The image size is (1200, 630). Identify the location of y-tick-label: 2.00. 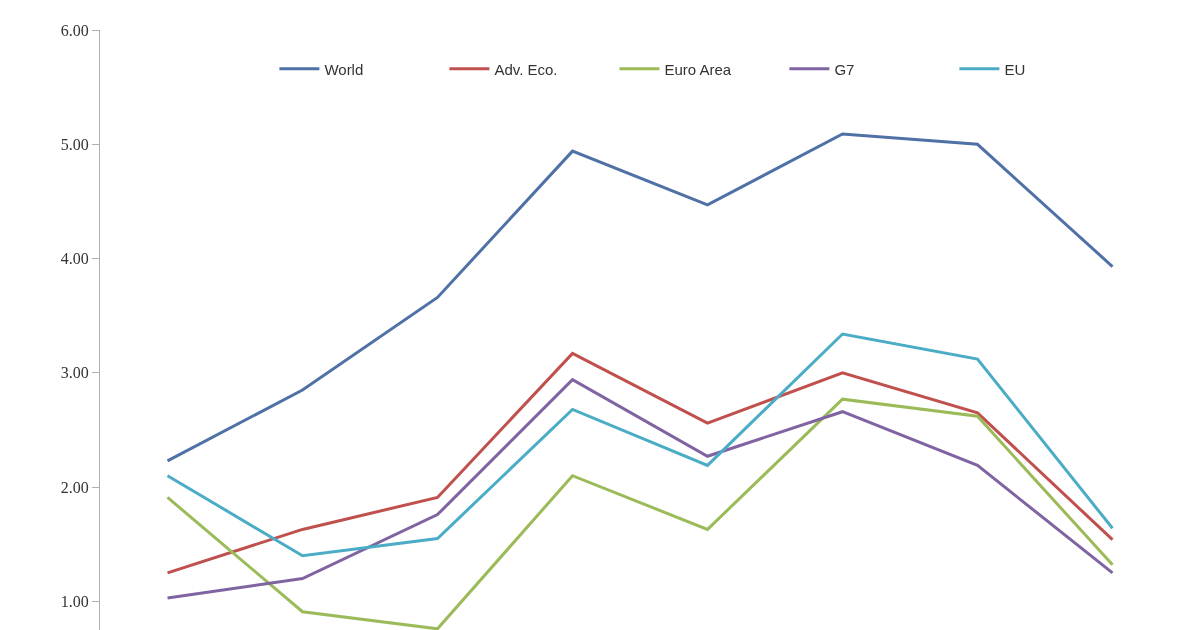
(74, 487).